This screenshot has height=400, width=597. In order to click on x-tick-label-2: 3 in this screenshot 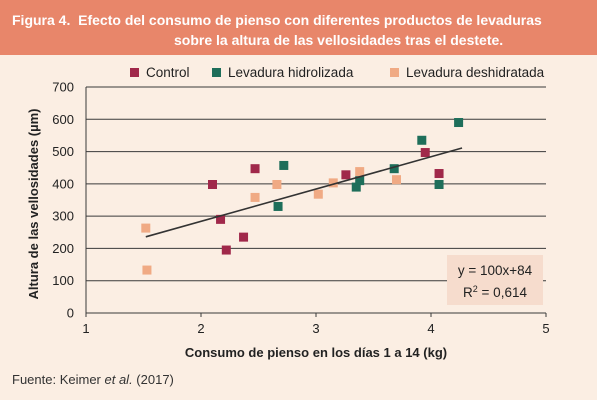, I will do `click(315, 328)`.